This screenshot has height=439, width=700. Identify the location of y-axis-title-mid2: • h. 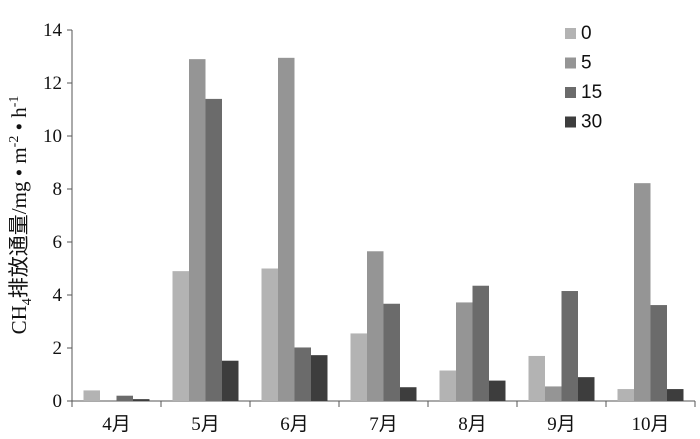
(19, 121).